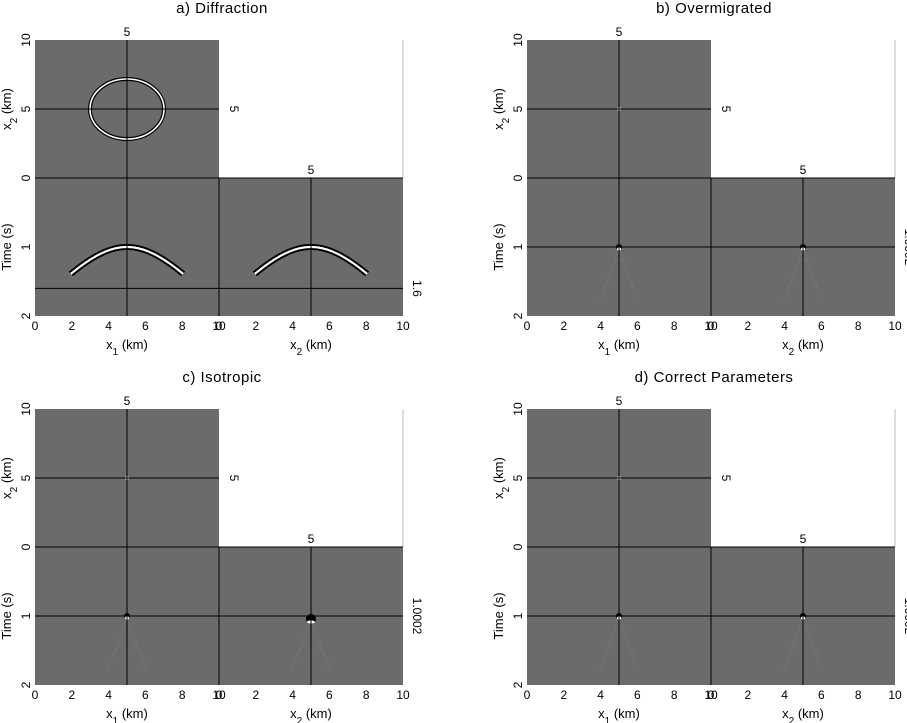 The width and height of the screenshot is (907, 723). What do you see at coordinates (417, 288) in the screenshot?
I see `cursor-time-label: 1.6` at bounding box center [417, 288].